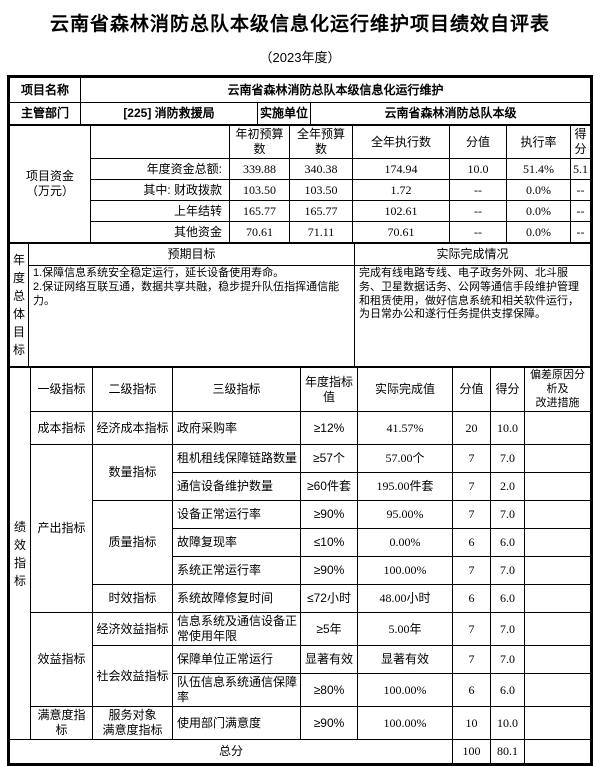 This screenshot has height=766, width=600. Describe the element at coordinates (329, 389) in the screenshot. I see `header-target: 年度指标值` at that location.